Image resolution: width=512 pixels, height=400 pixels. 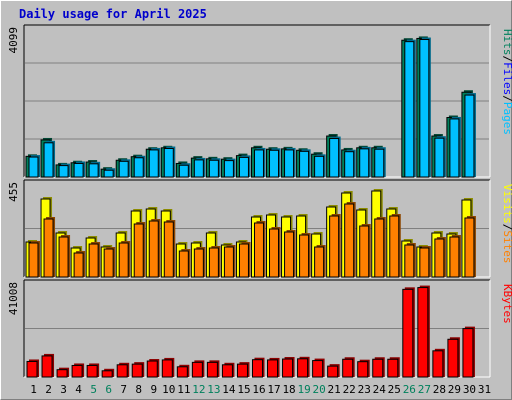 What do you see at coordinates (484, 389) in the screenshot?
I see `day-label-31: 31` at bounding box center [484, 389].